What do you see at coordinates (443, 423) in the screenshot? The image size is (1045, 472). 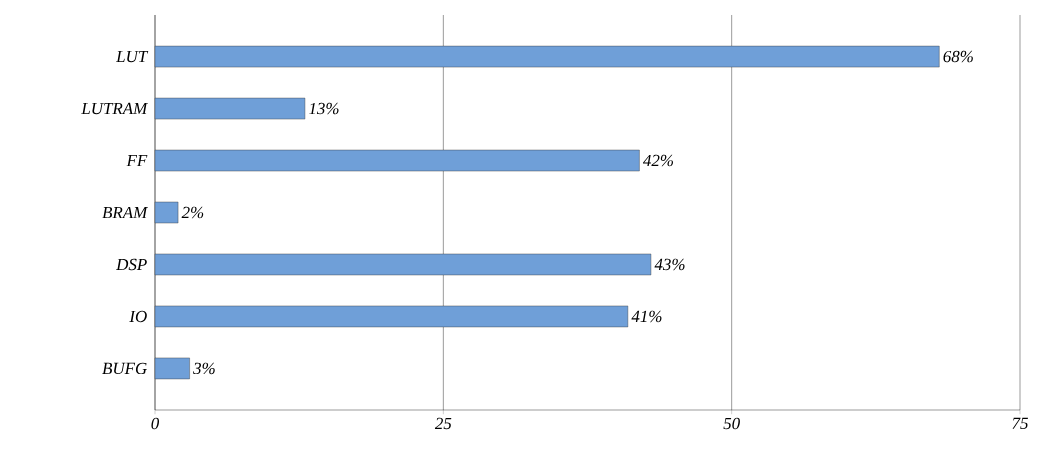 I see `x-tick-label: 25` at bounding box center [443, 423].